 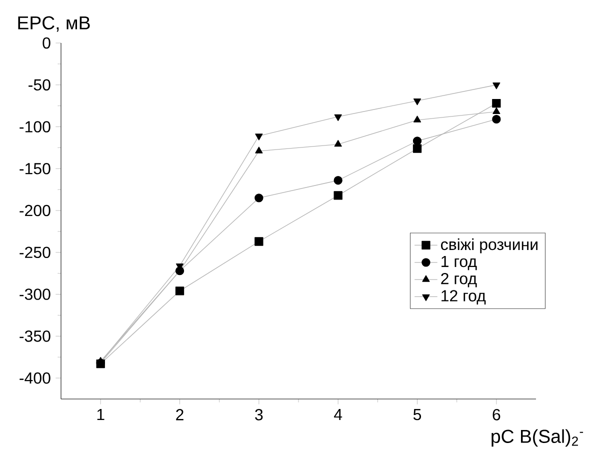 What do you see at coordinates (100, 414) in the screenshot?
I see `x-tick-label: 1` at bounding box center [100, 414].